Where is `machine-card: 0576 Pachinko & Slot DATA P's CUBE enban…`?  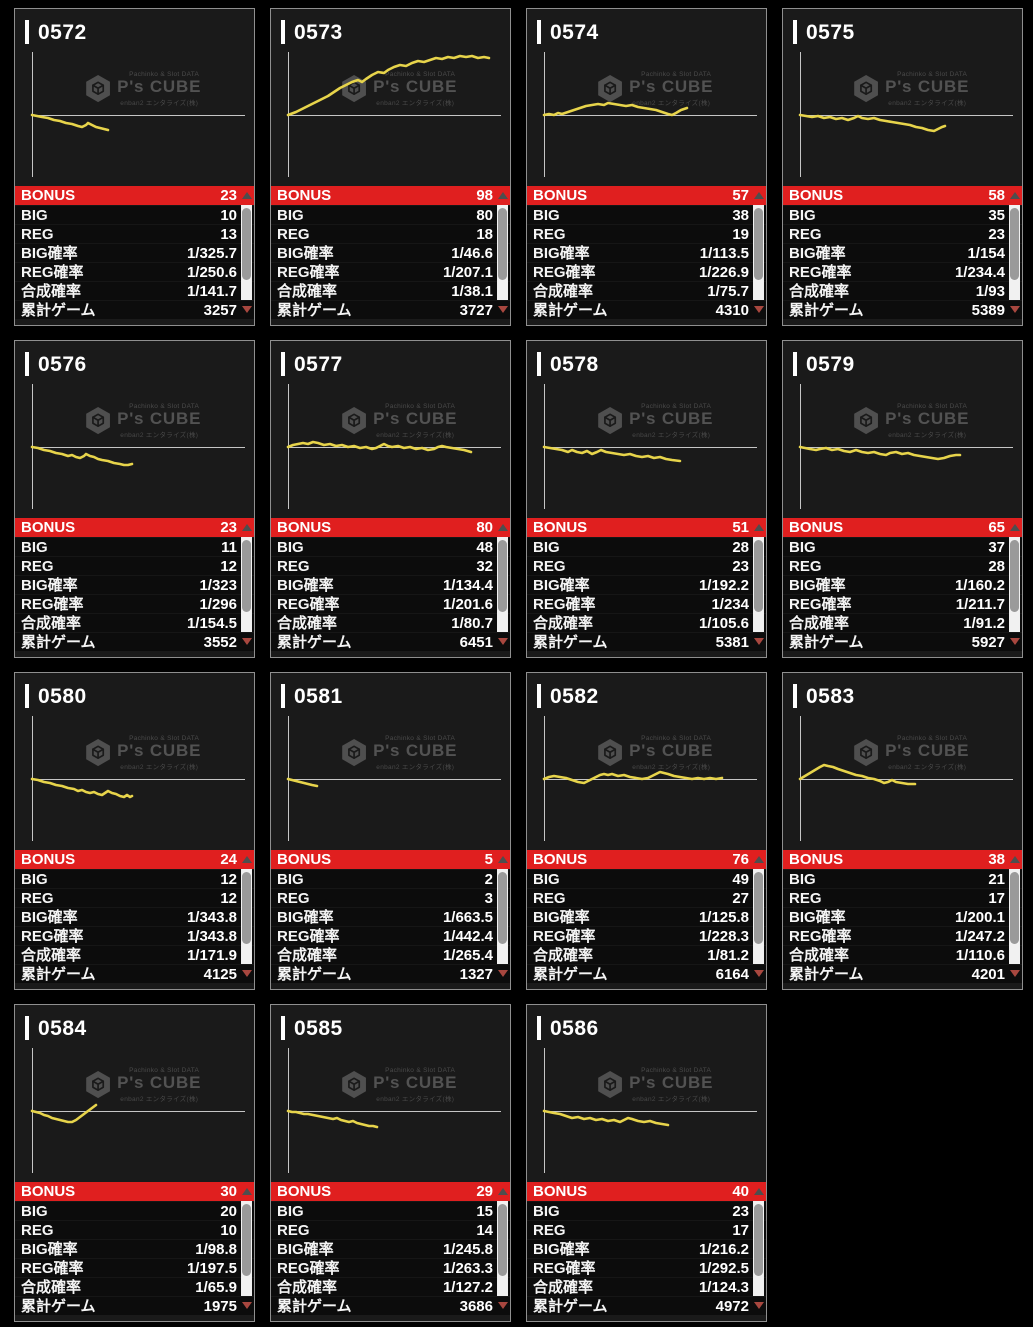
machine-card: 0576 Pachinko & Slot DATA P's CUBE enban… is located at coordinates (134, 499).